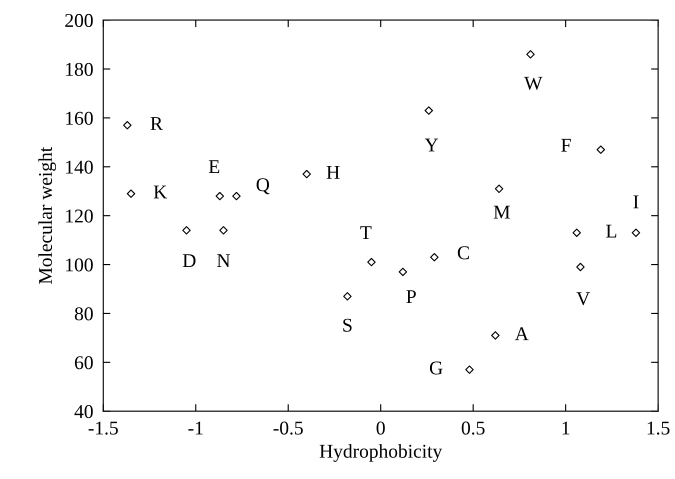 The height and width of the screenshot is (479, 675). Describe the element at coordinates (436, 368) in the screenshot. I see `annotation: G` at that location.